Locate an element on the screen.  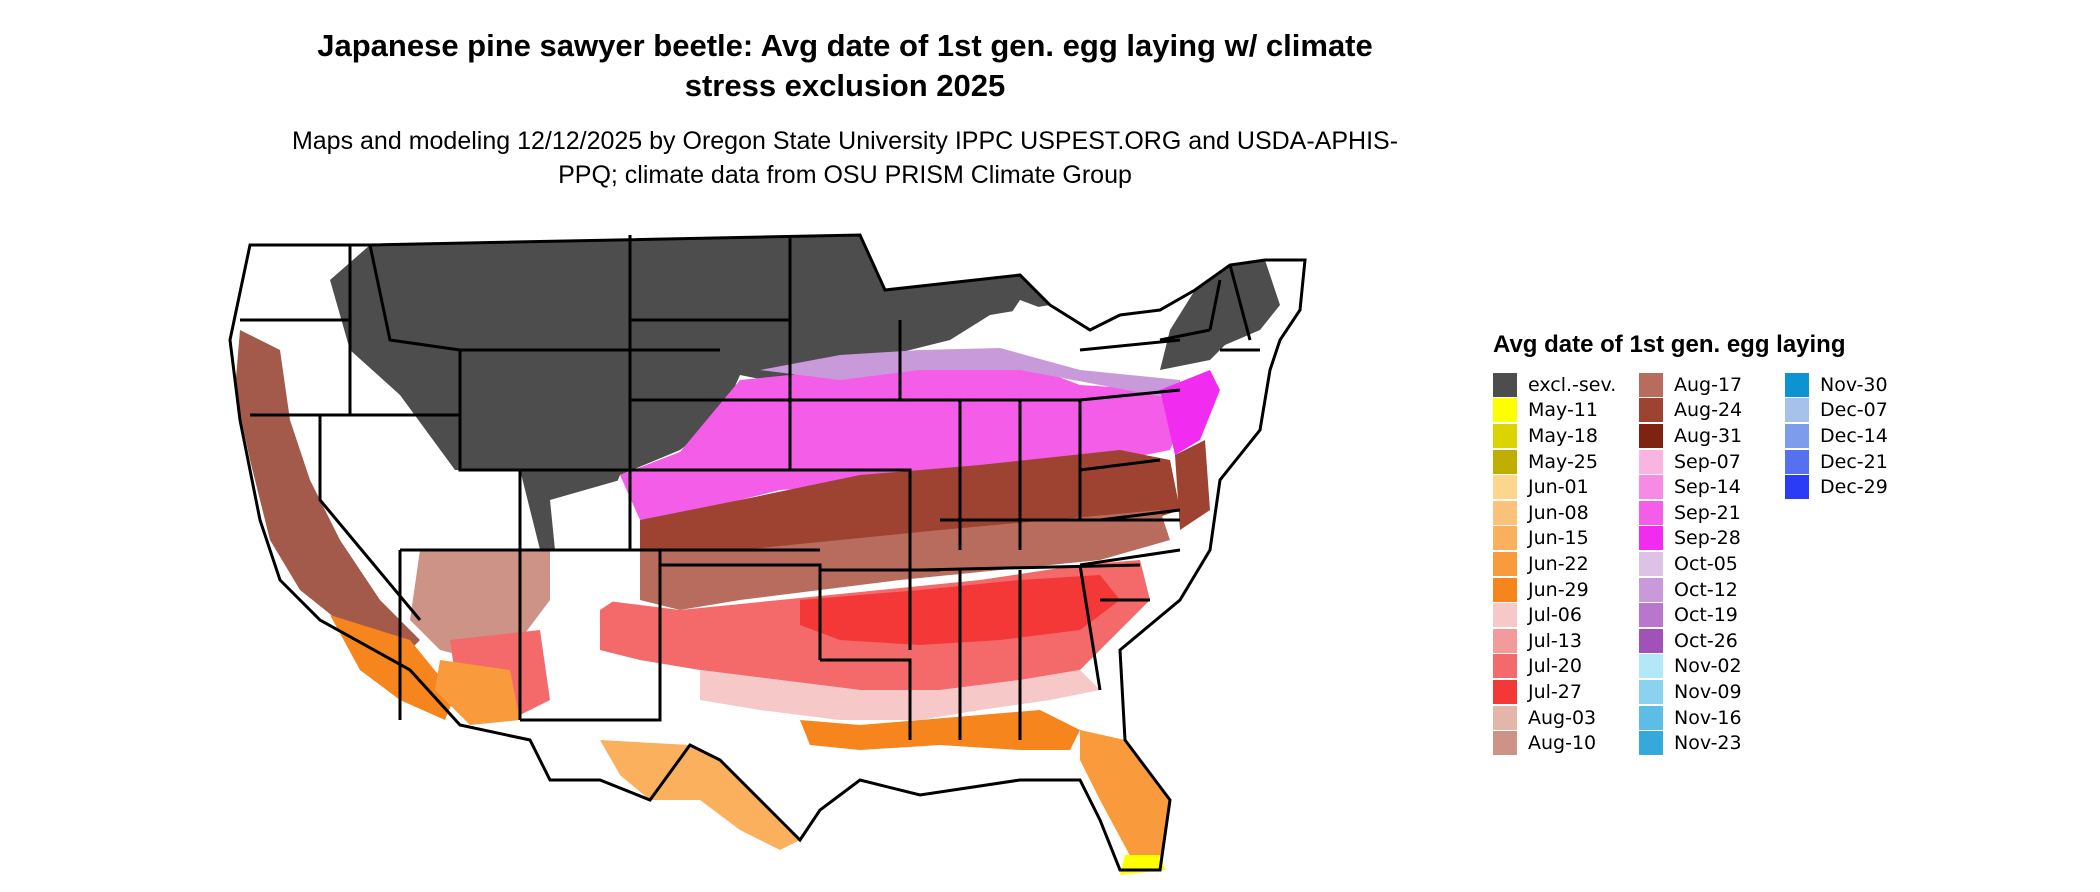
legend-item: Jul-20 is located at coordinates (1566, 667).